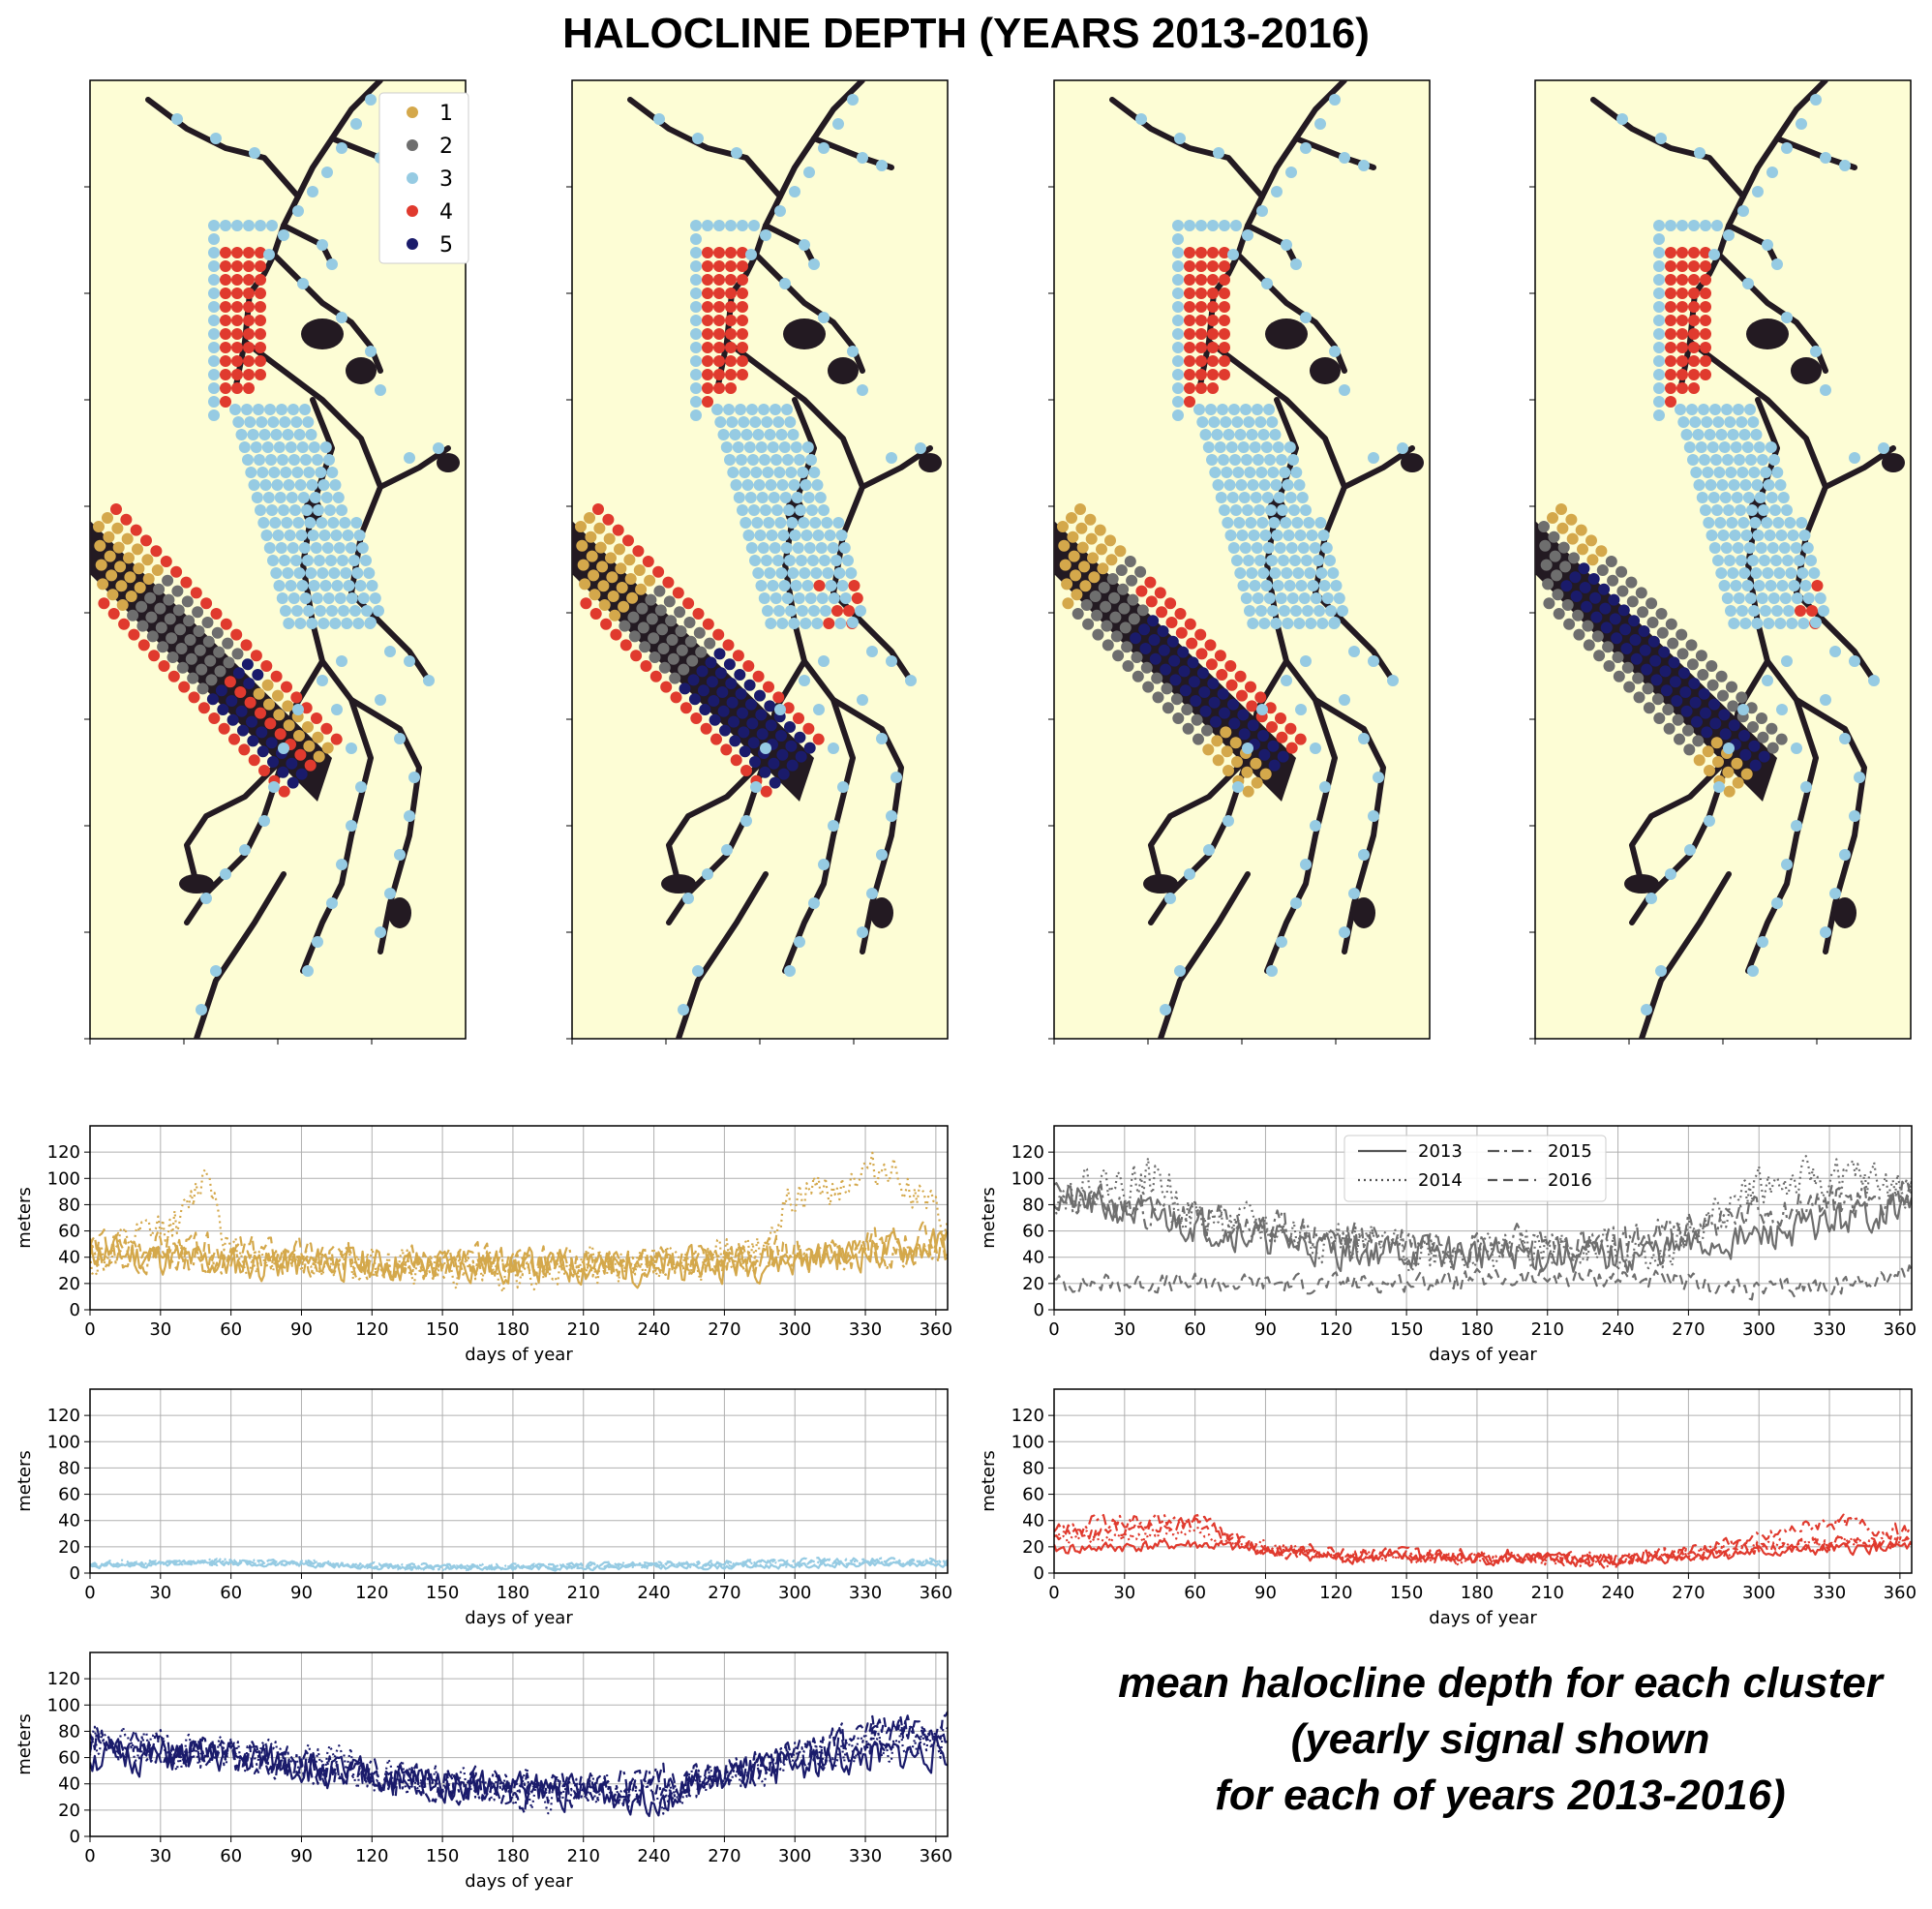  What do you see at coordinates (1570, 1151) in the screenshot?
I see `series-legend-label: 2015` at bounding box center [1570, 1151].